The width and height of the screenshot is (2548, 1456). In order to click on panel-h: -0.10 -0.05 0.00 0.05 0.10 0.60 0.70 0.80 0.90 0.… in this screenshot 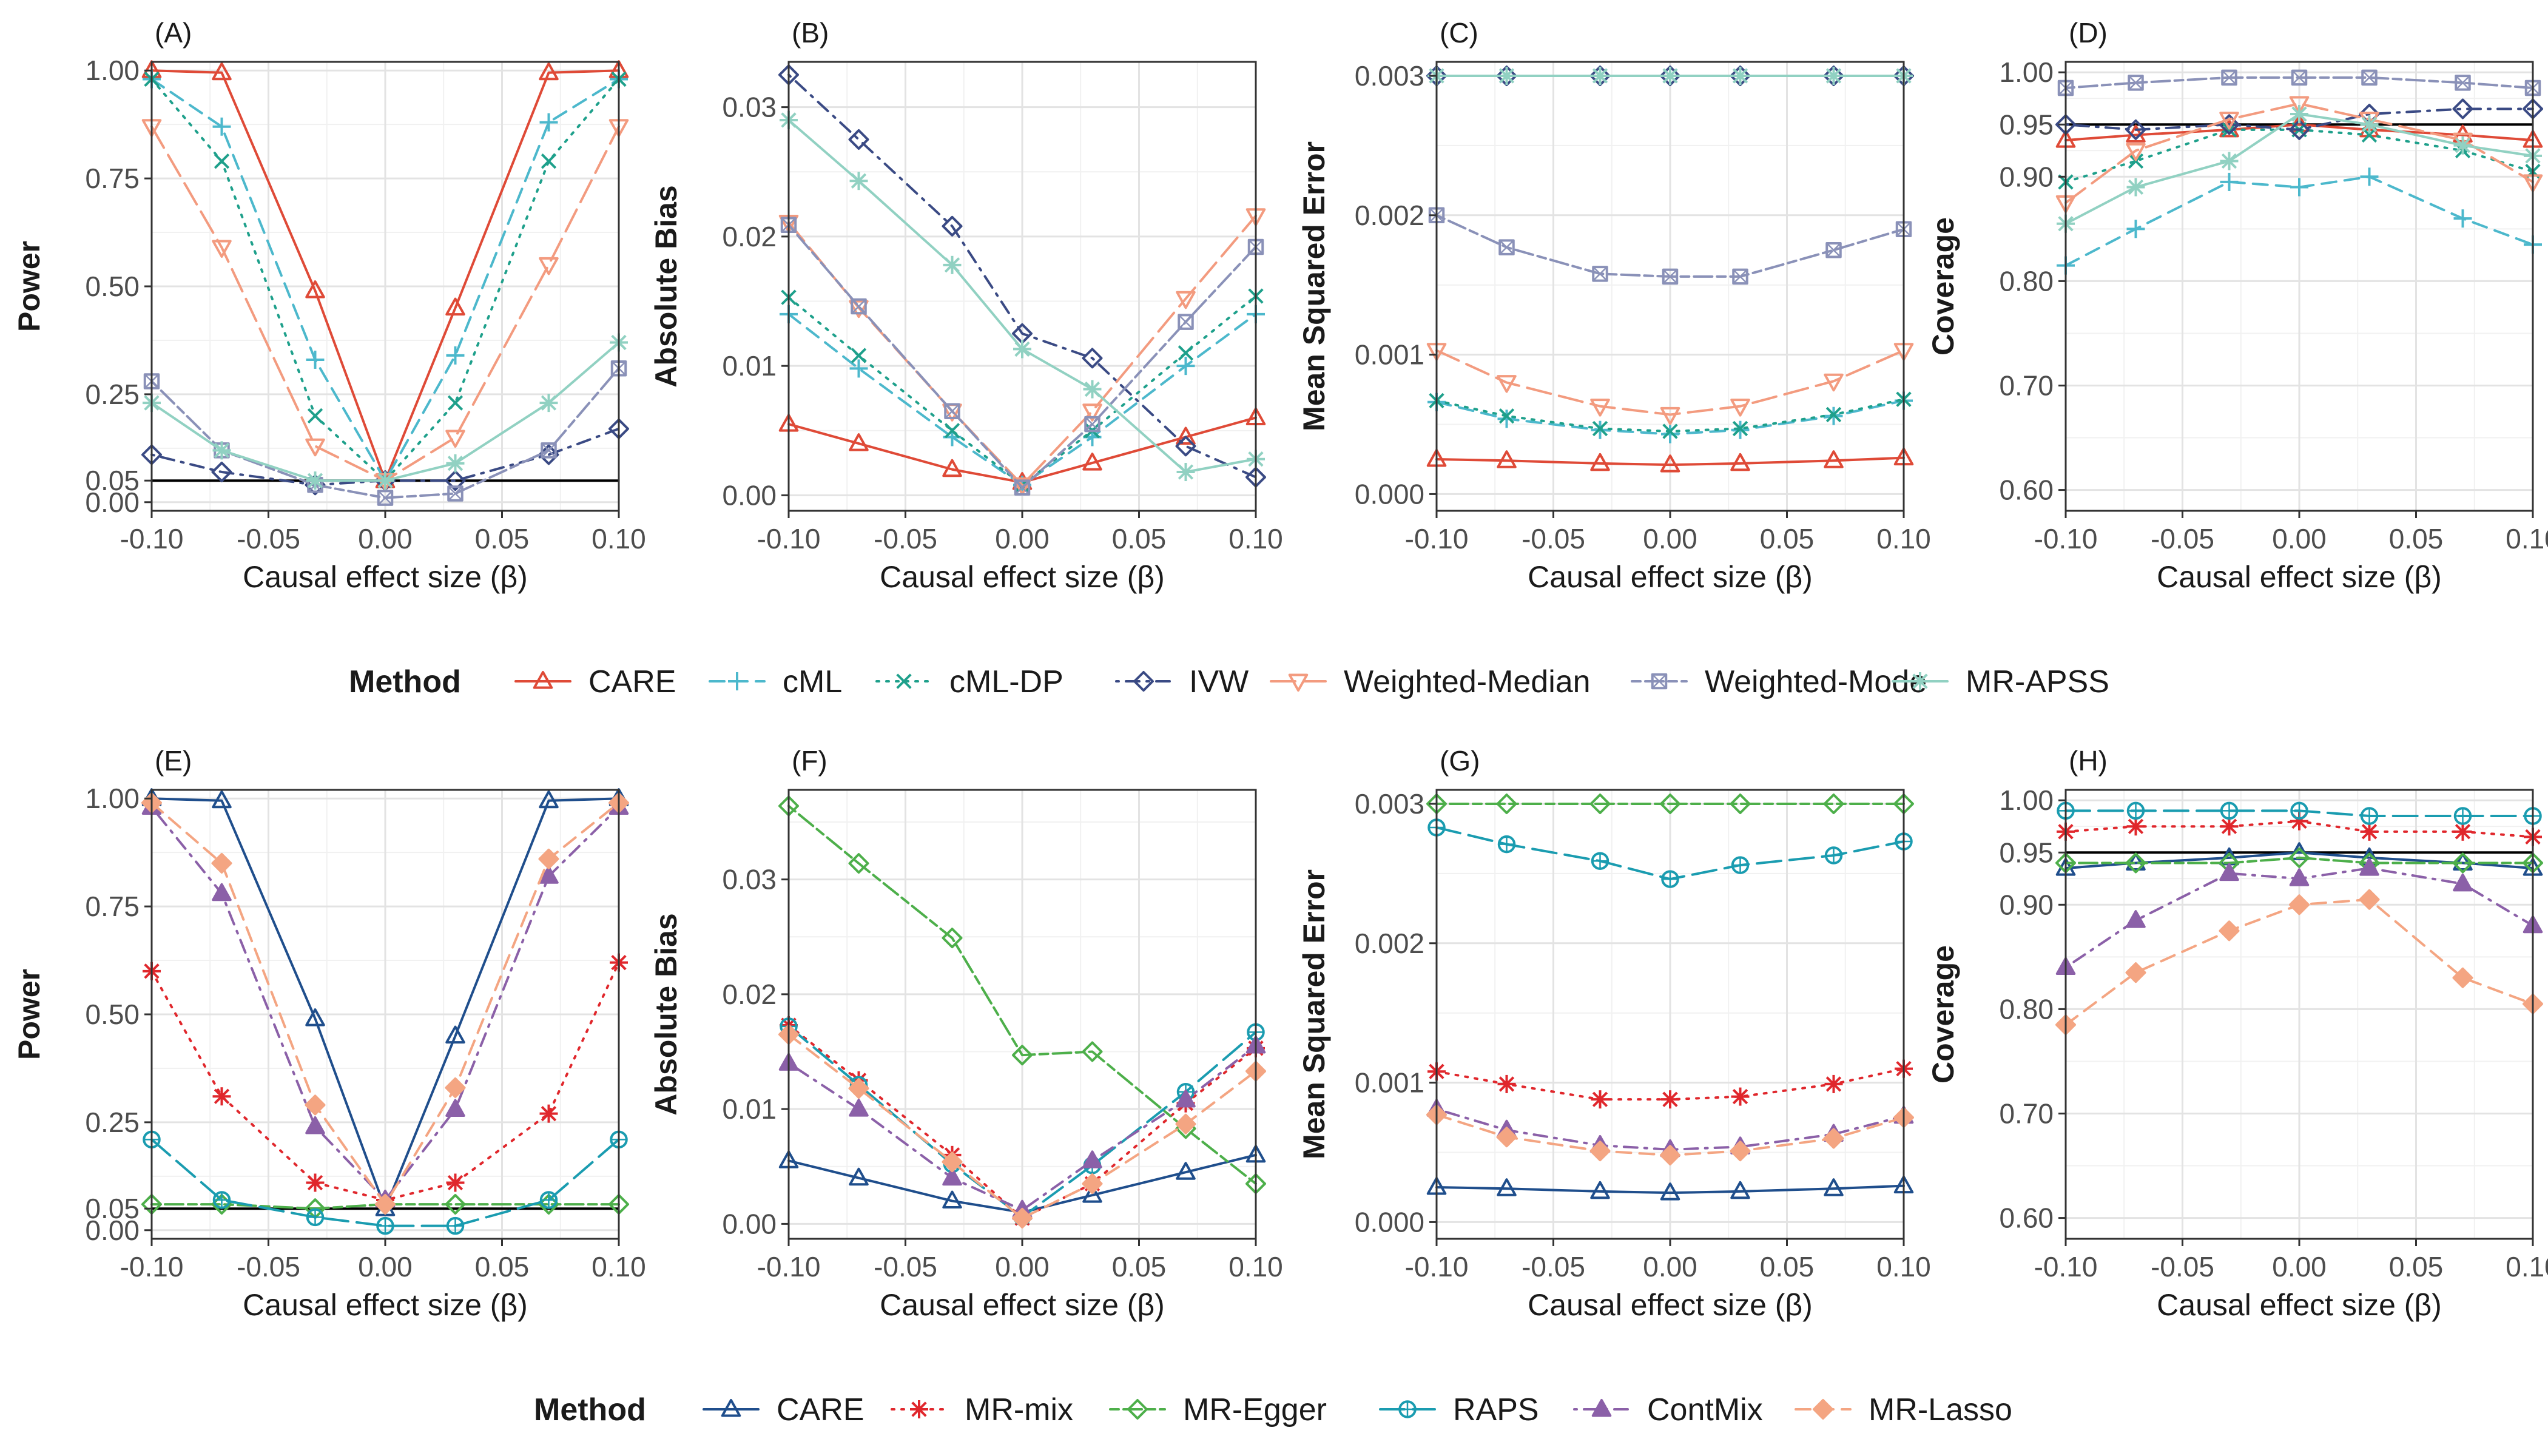, I will do `click(2237, 1033)`.